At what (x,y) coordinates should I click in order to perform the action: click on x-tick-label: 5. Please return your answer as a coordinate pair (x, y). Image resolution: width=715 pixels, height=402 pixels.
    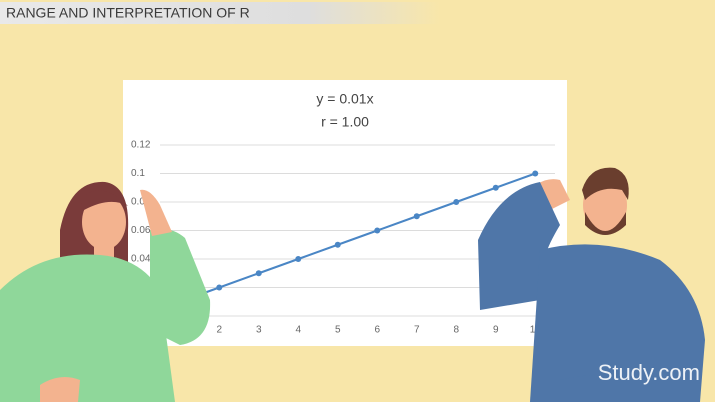
    Looking at the image, I should click on (338, 330).